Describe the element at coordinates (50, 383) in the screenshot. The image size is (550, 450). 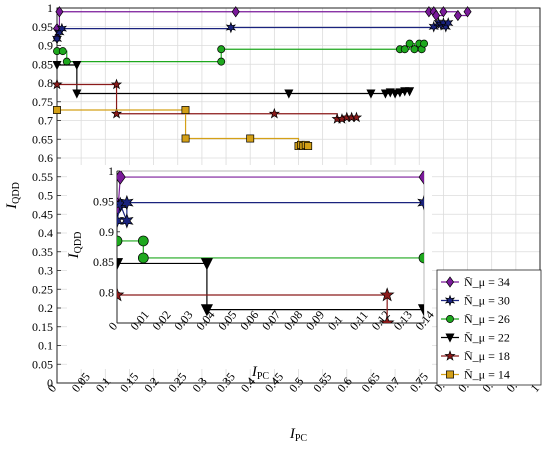
I see `y-tick-label: 0` at that location.